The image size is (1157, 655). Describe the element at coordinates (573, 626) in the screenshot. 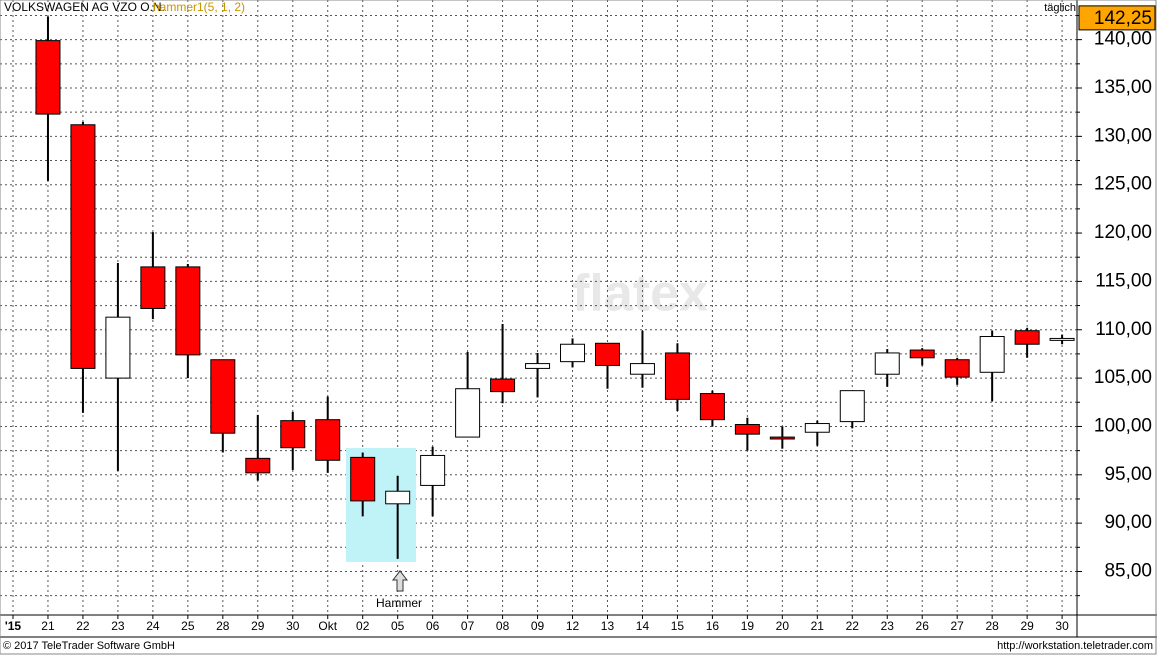

I see `x-tick-label: 12` at that location.